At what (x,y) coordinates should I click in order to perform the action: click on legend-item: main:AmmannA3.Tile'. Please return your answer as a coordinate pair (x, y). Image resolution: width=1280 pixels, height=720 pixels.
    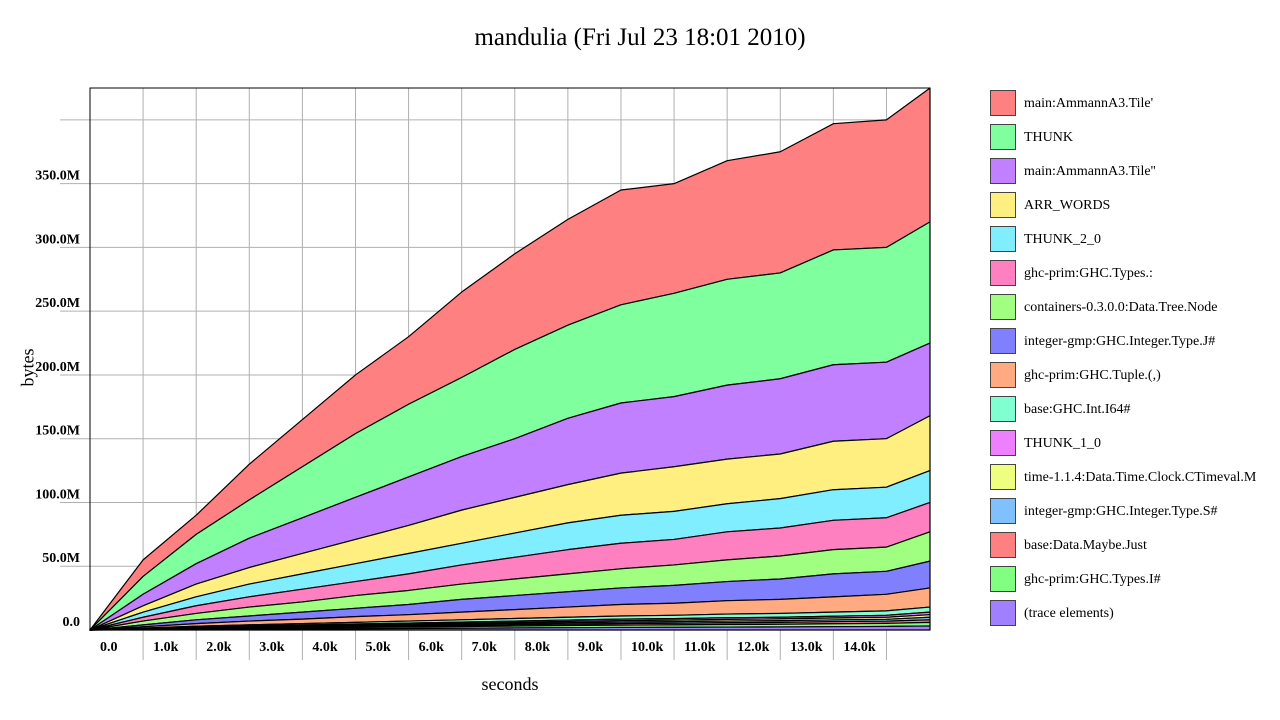
    Looking at the image, I should click on (1135, 104).